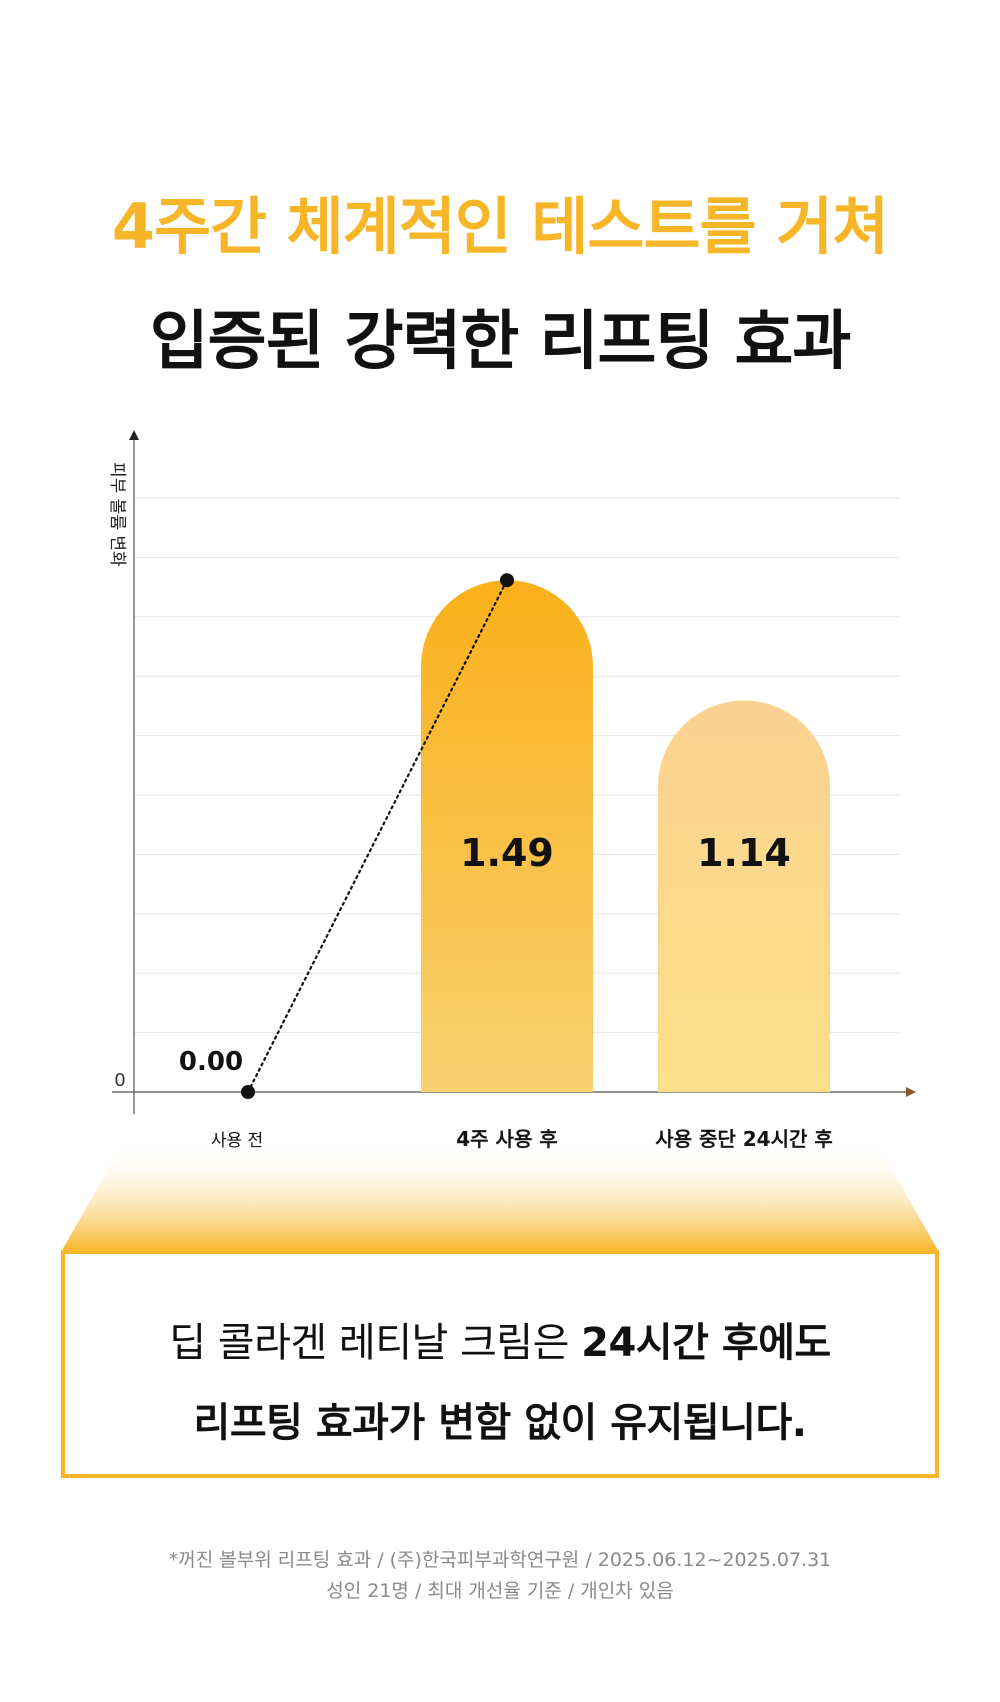 The image size is (1000, 1702). I want to click on callout-line2: 리프팅 효과가 변함 없이 유지됩니다., so click(500, 1423).